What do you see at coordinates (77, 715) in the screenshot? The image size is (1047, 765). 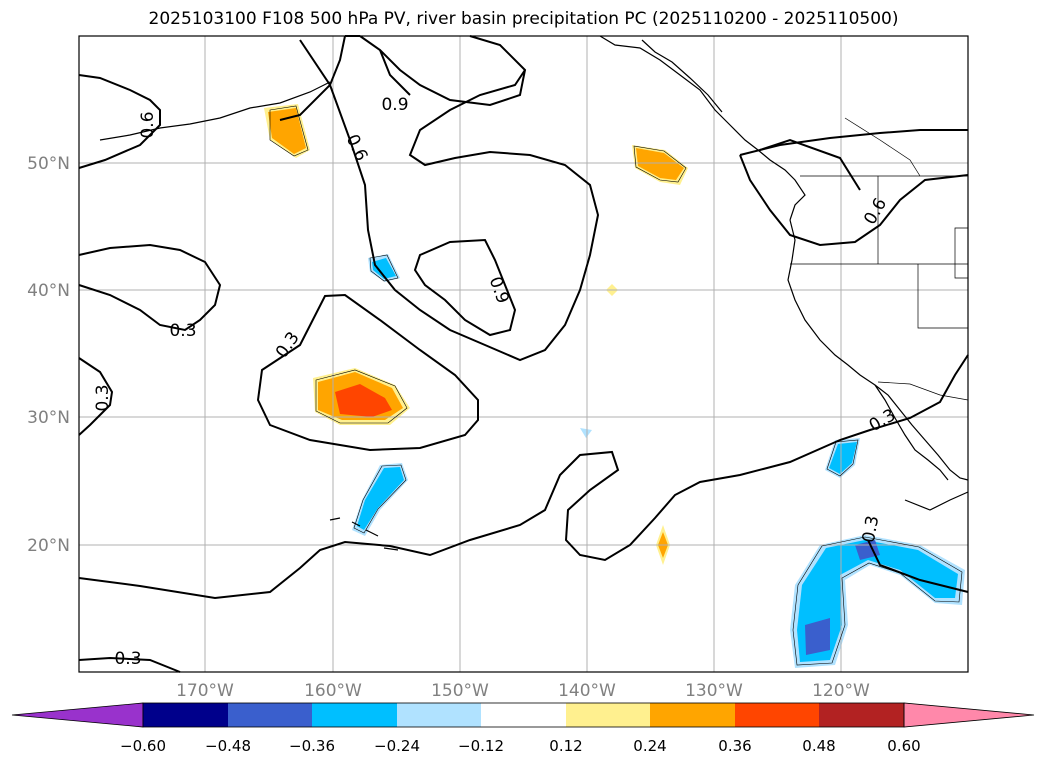 I see `colorbar-extend-low` at bounding box center [77, 715].